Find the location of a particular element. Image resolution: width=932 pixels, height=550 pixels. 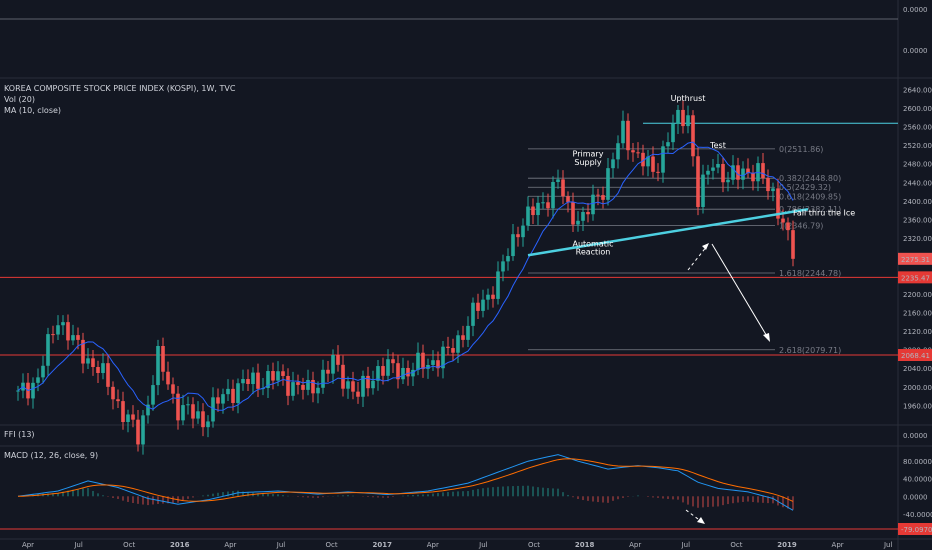

support-trendline is located at coordinates (668, 232).